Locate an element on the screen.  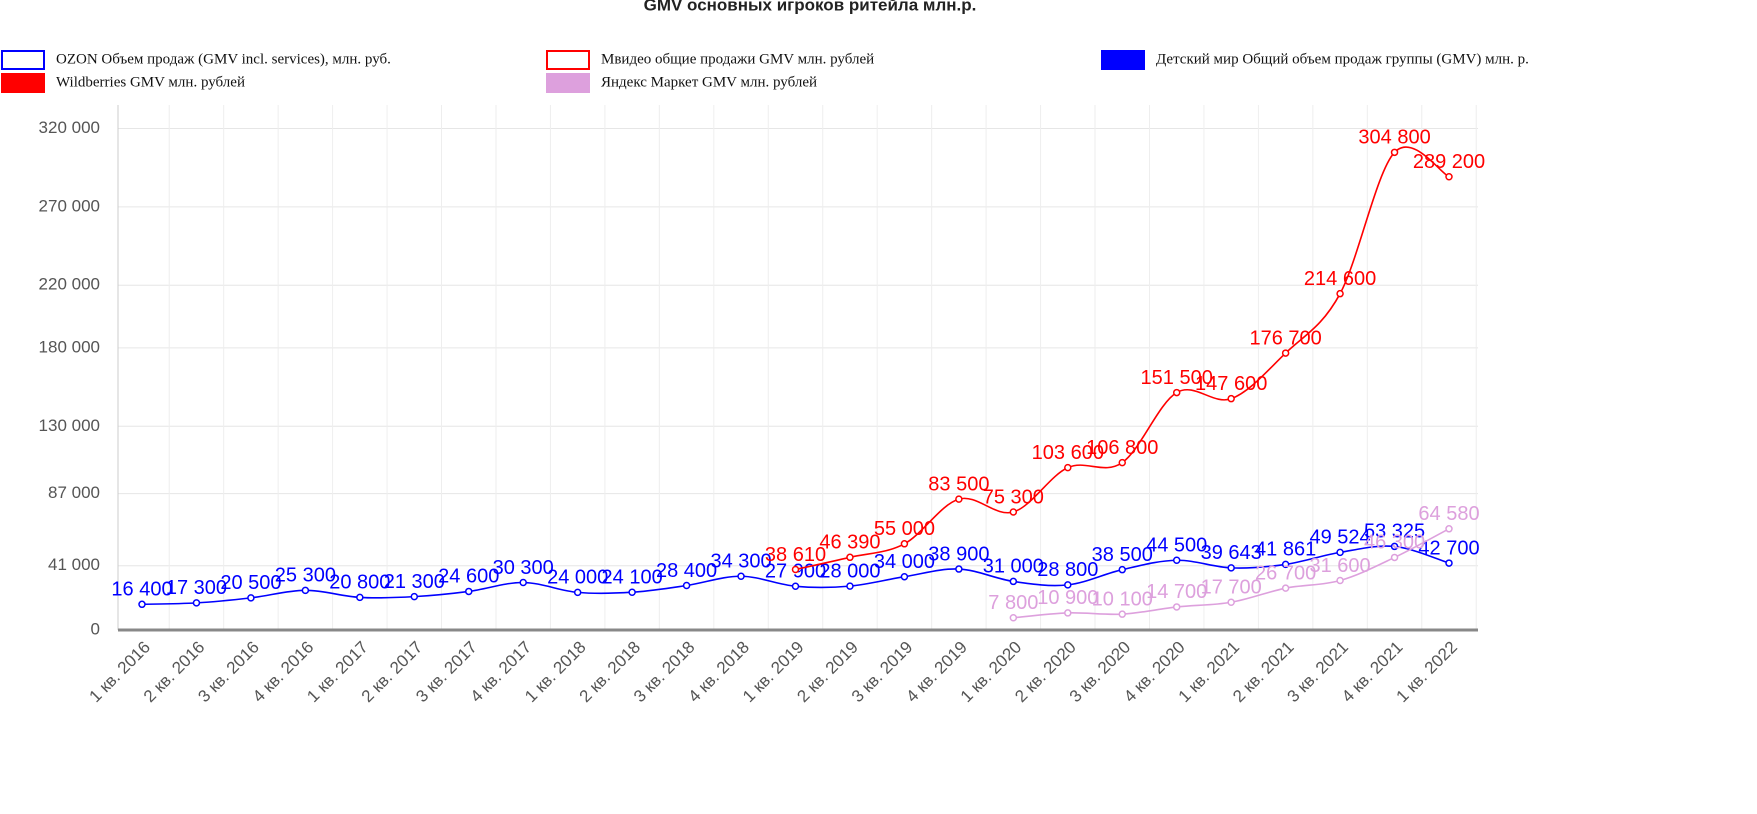
data-label: 83 500 is located at coordinates (958, 484).